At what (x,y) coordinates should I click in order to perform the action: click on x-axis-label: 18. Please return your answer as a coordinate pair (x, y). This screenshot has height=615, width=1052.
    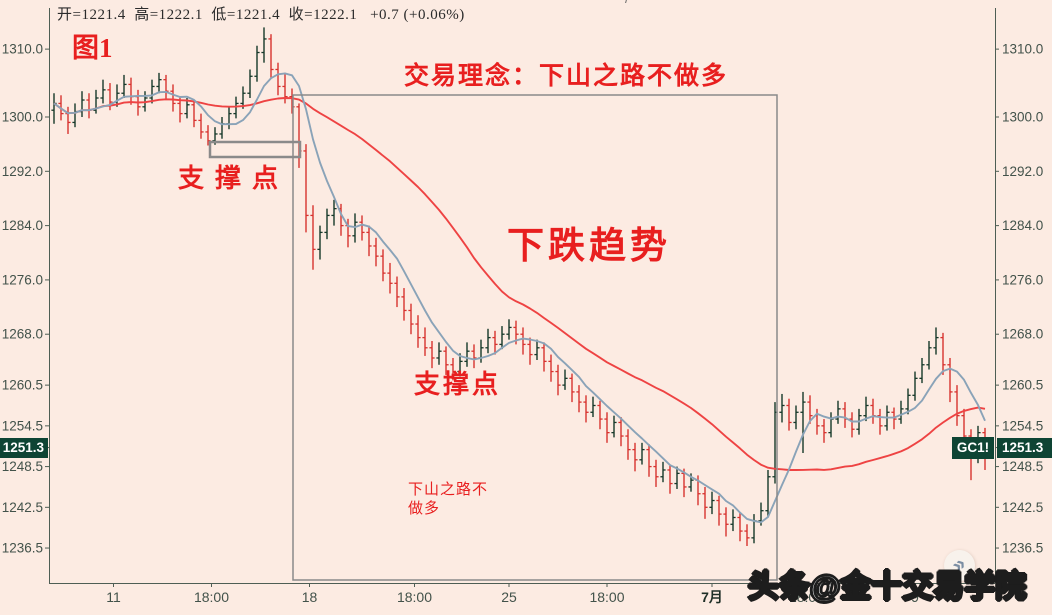
    Looking at the image, I should click on (310, 597).